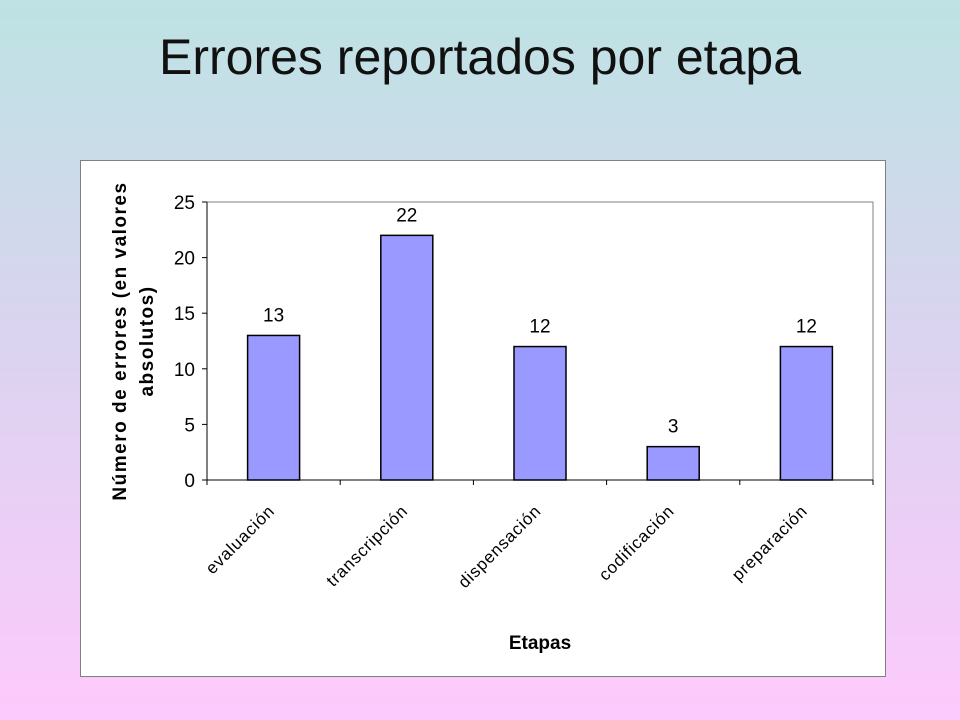 This screenshot has height=720, width=960. What do you see at coordinates (189, 481) in the screenshot?
I see `y-tick-label: 0` at bounding box center [189, 481].